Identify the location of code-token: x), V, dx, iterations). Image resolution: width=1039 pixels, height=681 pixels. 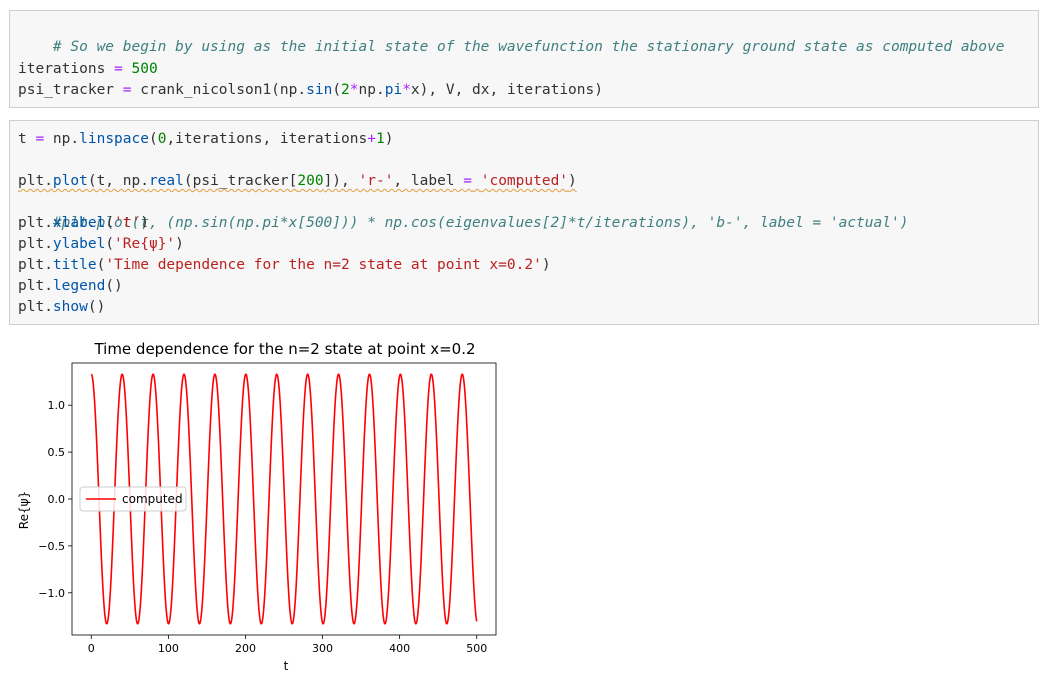
(506, 90).